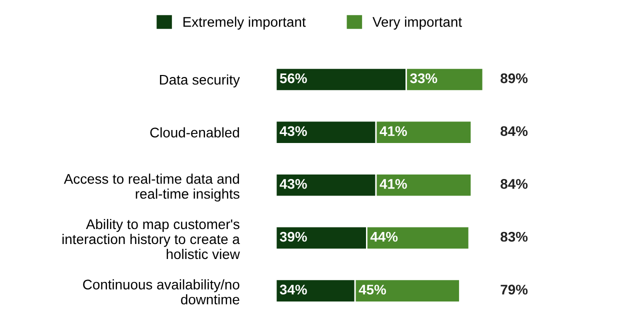 Image resolution: width=632 pixels, height=327 pixels. Describe the element at coordinates (293, 237) in the screenshot. I see `data-label: 39%` at that location.